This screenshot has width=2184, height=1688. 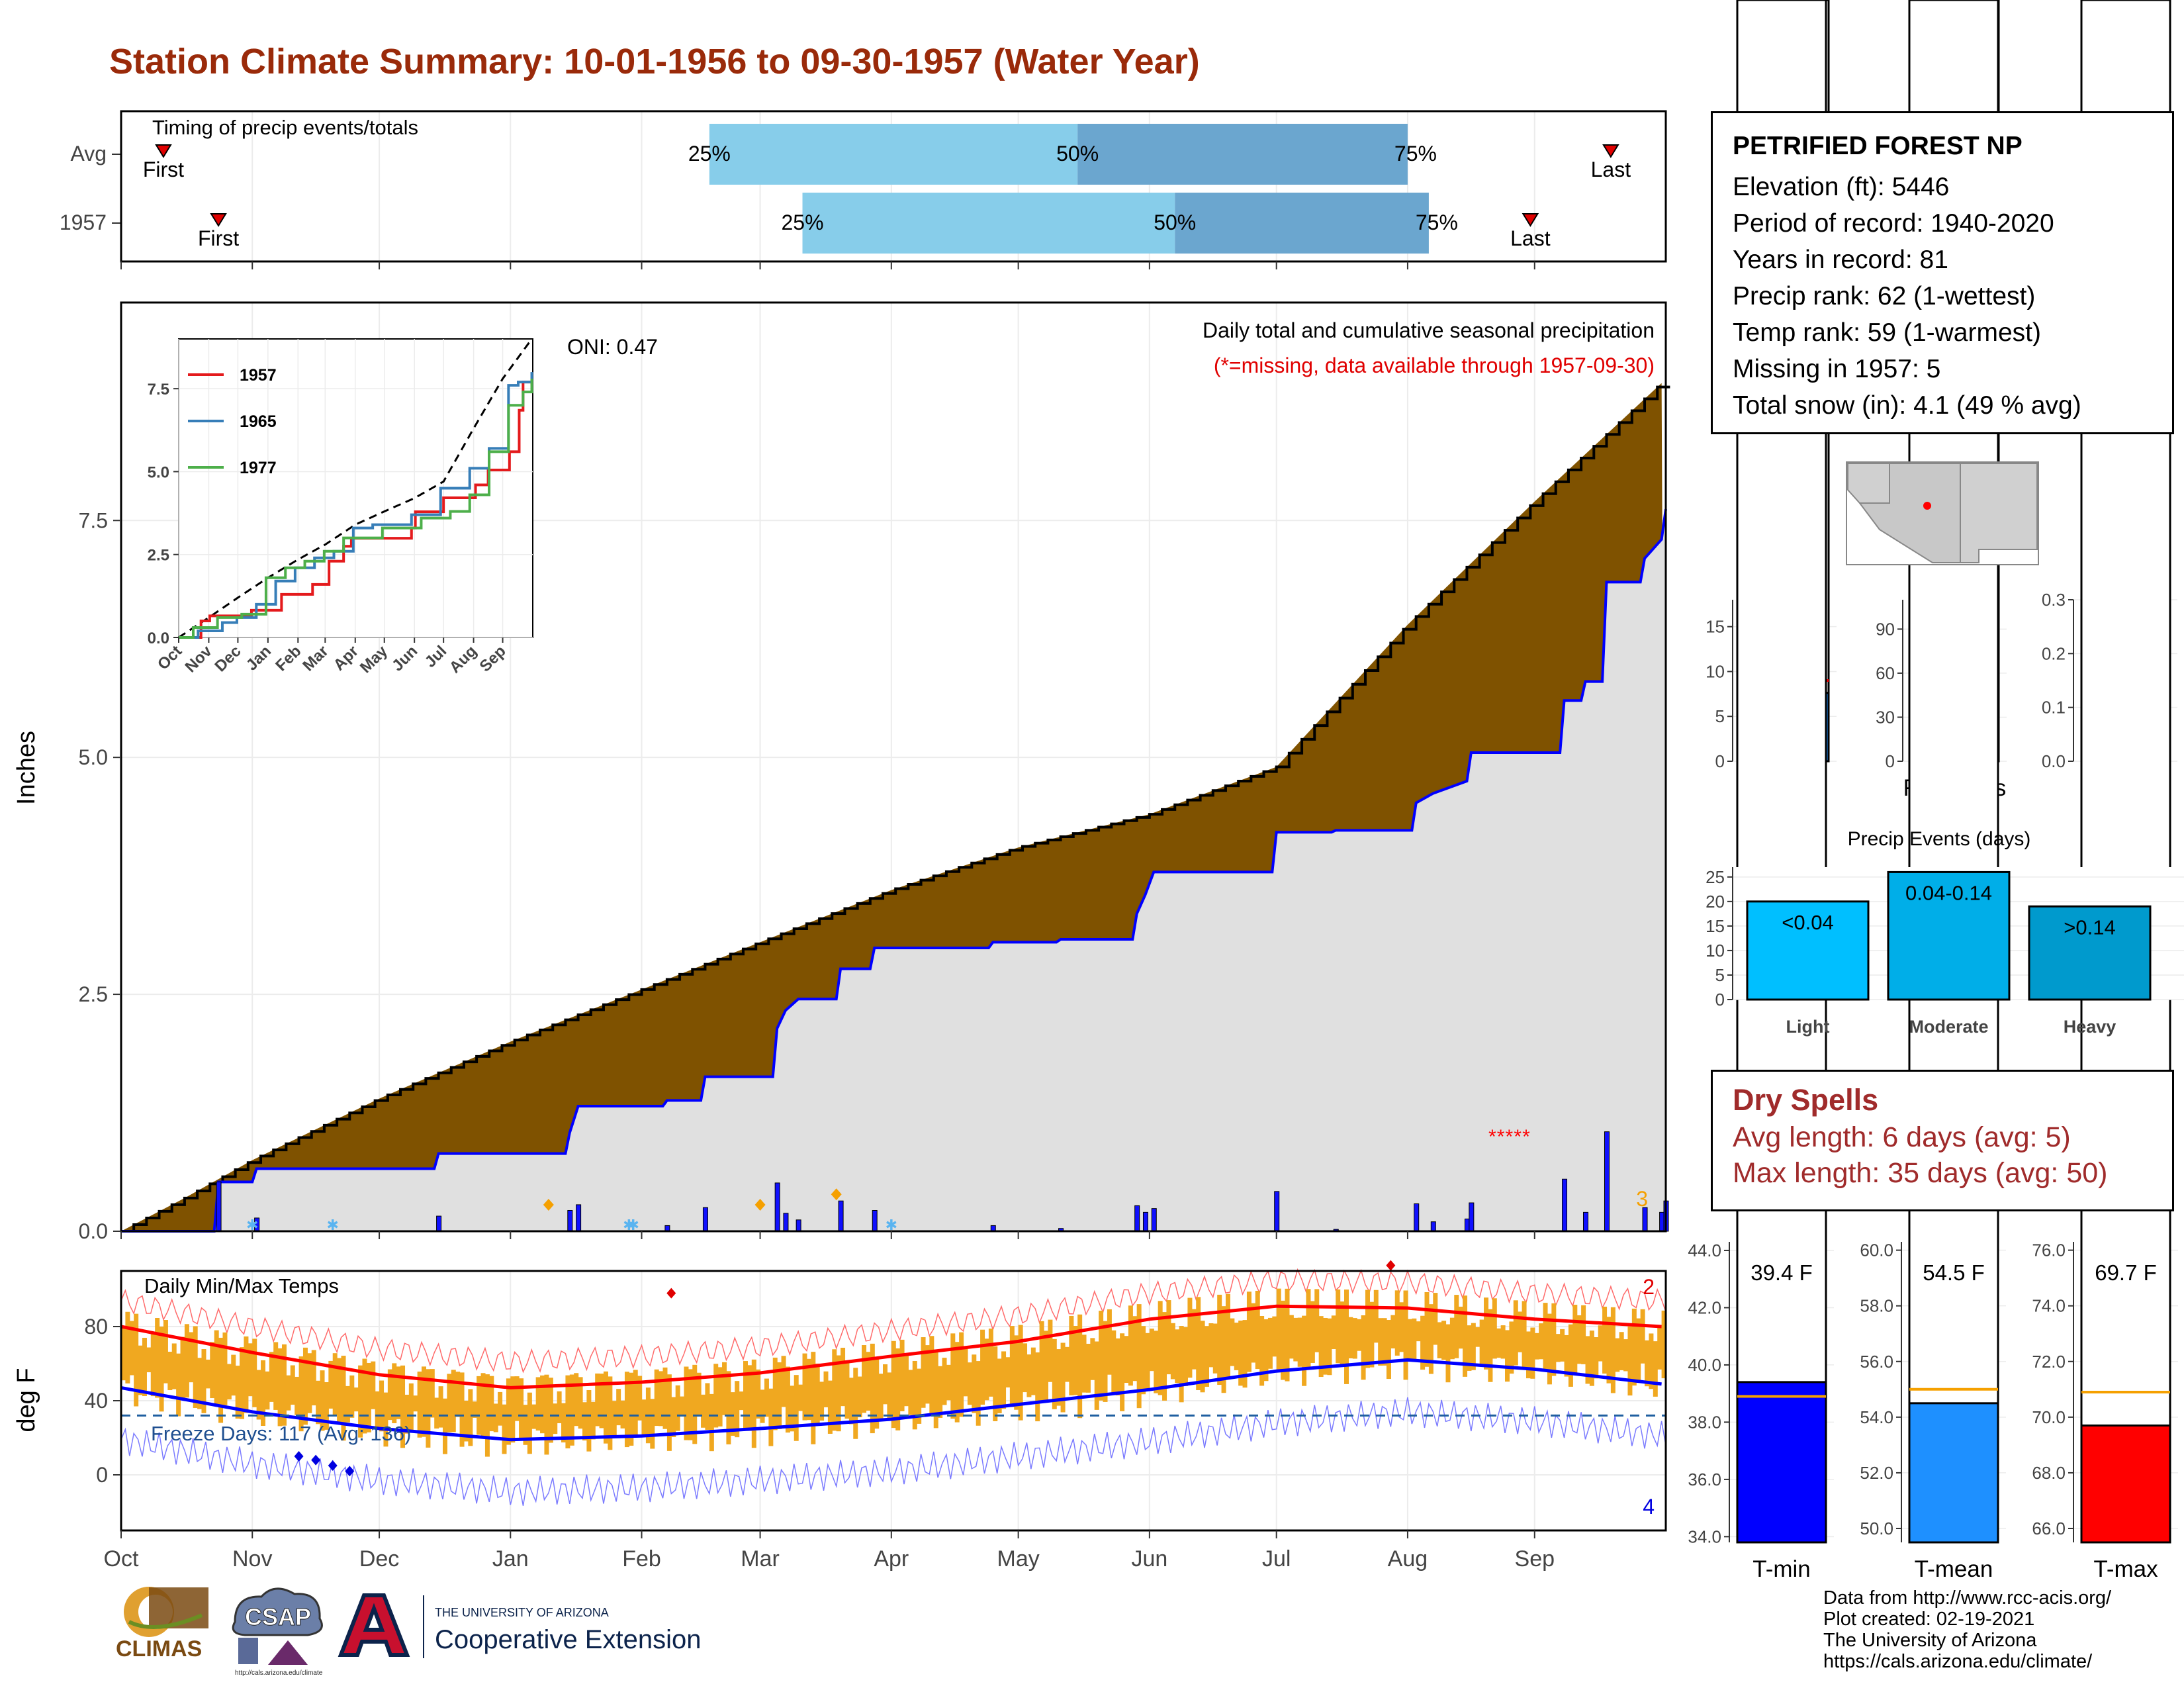 I want to click on events-y-tick-label: 10, so click(x=1715, y=951).